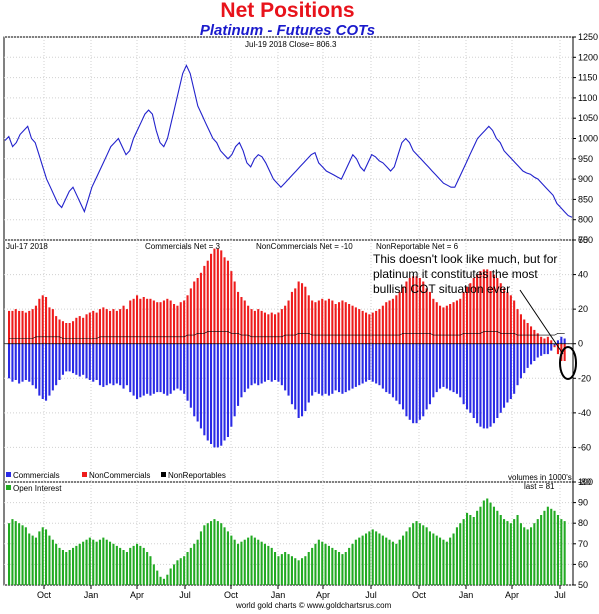  Describe the element at coordinates (585, 179) in the screenshot. I see `price-y-tick-label: 900` at that location.